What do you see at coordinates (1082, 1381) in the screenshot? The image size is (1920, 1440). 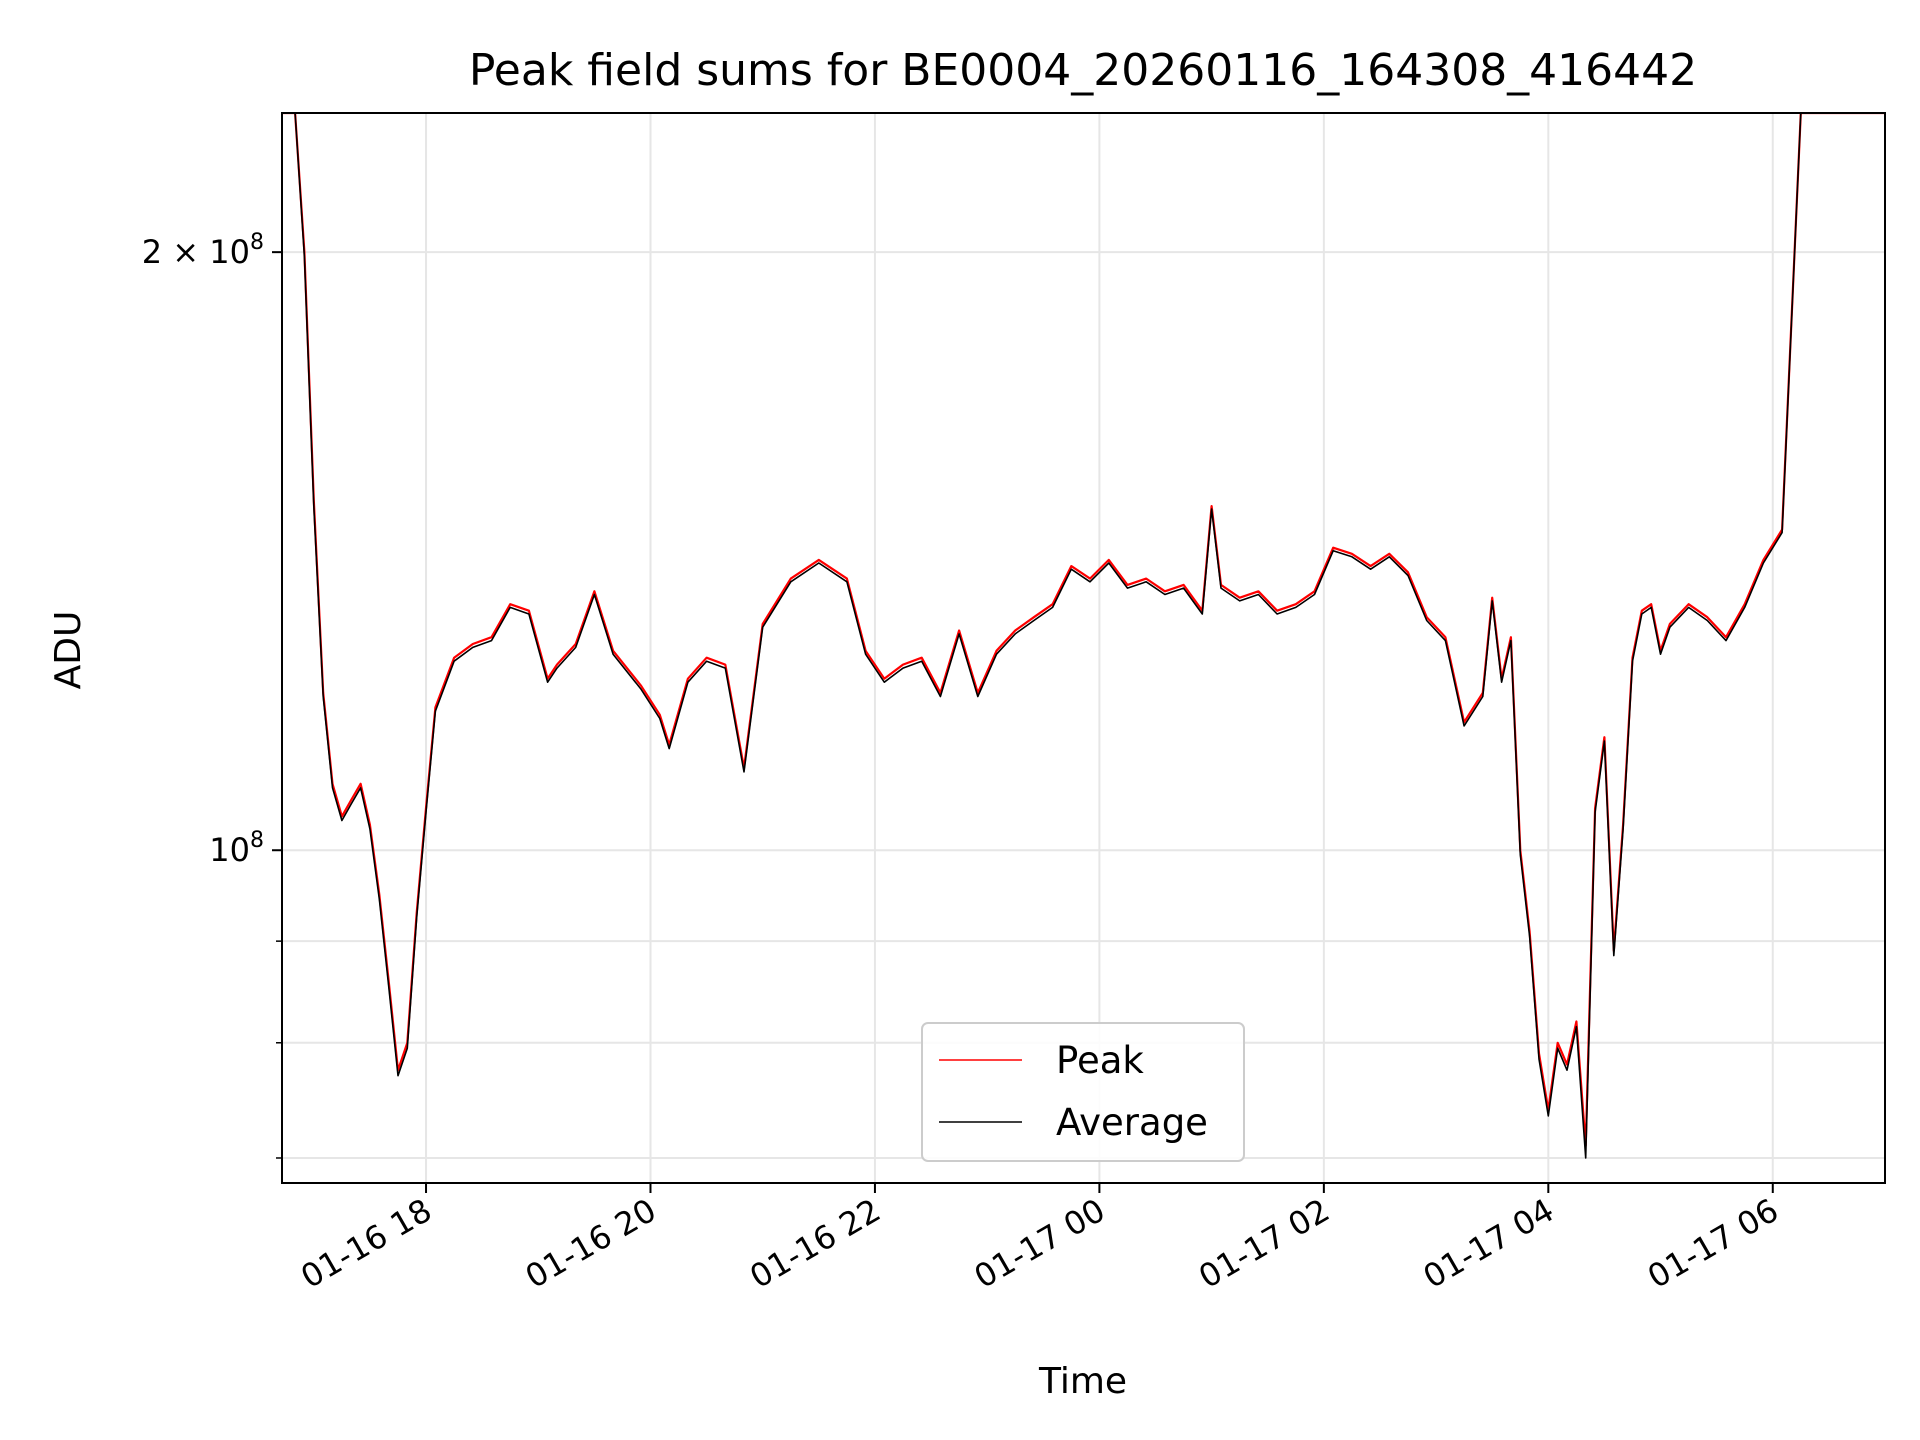 I see `x-axis-label: Time` at bounding box center [1082, 1381].